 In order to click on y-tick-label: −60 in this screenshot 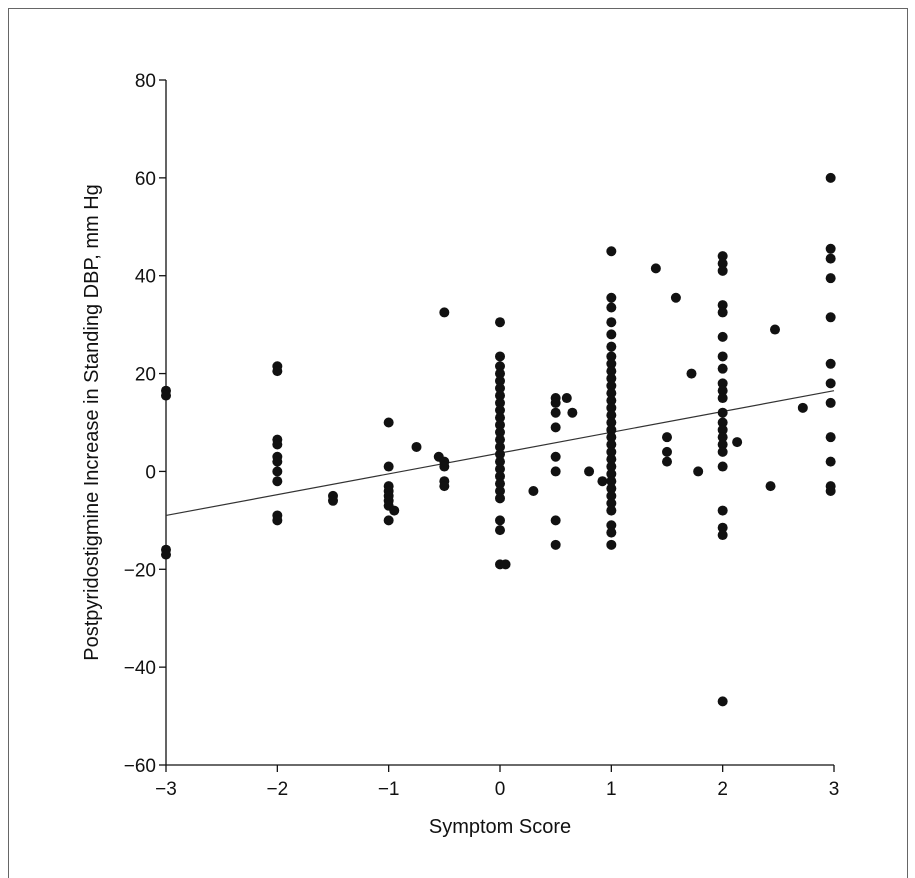, I will do `click(140, 766)`.